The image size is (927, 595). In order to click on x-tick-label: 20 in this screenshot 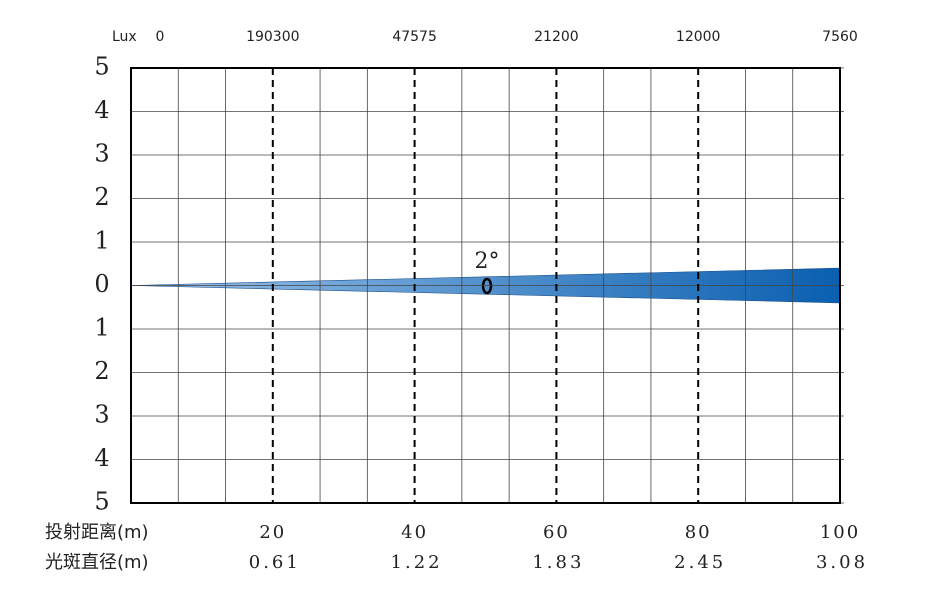, I will do `click(272, 532)`.